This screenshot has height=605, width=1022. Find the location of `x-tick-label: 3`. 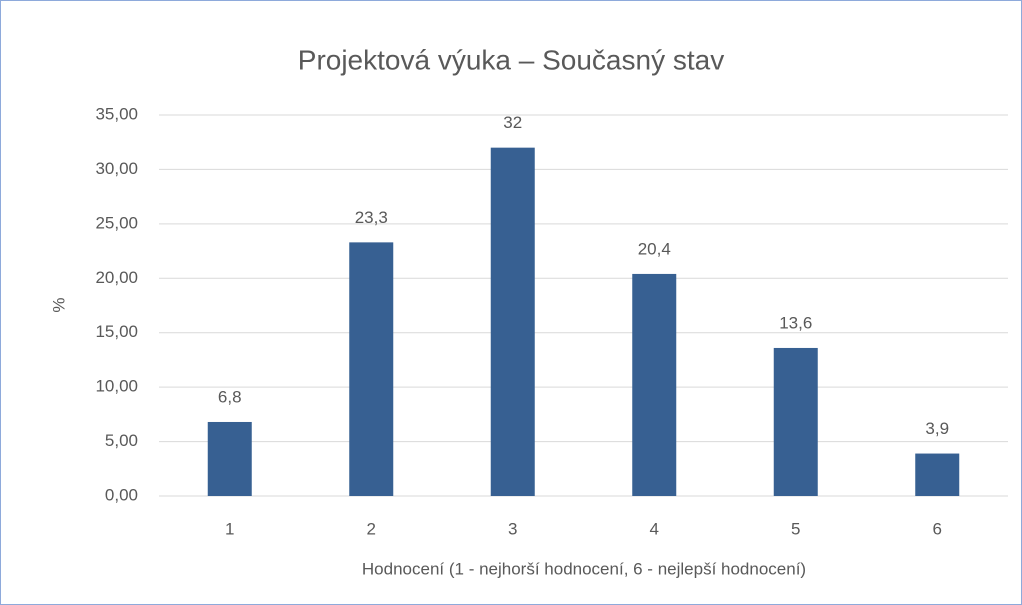

x-tick-label: 3 is located at coordinates (512, 528).